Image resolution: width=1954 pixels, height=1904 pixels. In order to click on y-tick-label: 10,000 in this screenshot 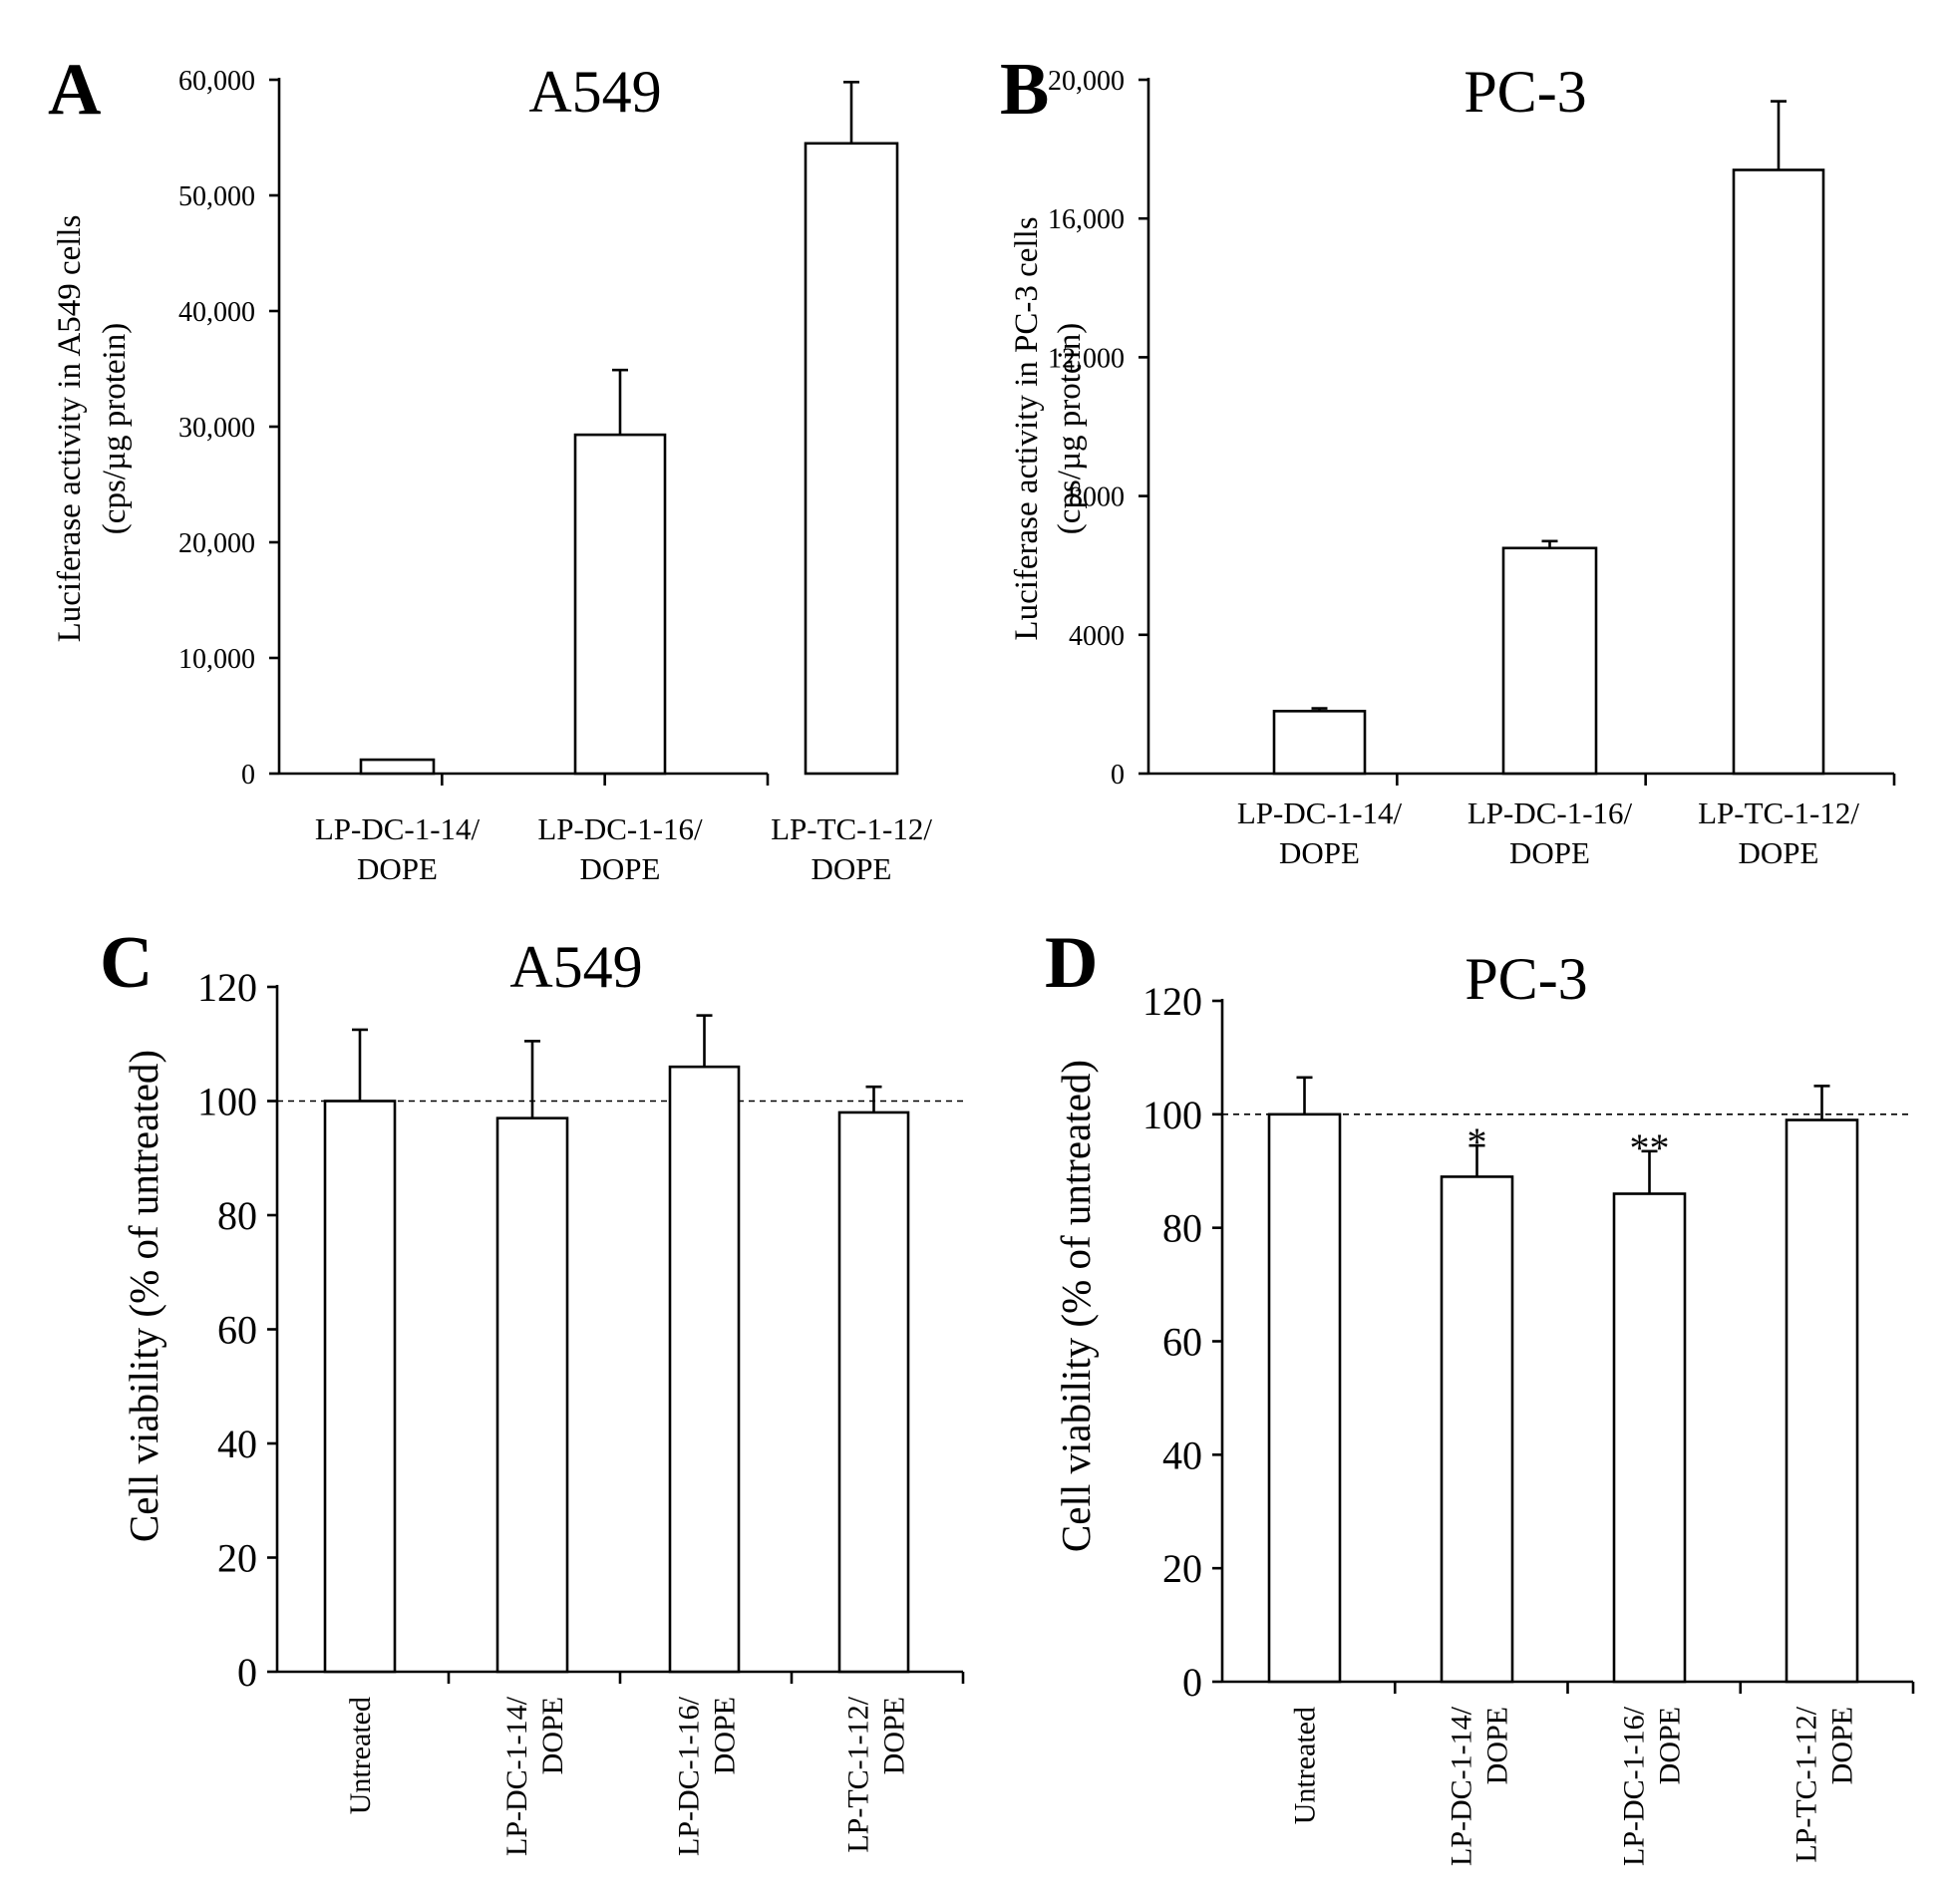, I will do `click(216, 659)`.